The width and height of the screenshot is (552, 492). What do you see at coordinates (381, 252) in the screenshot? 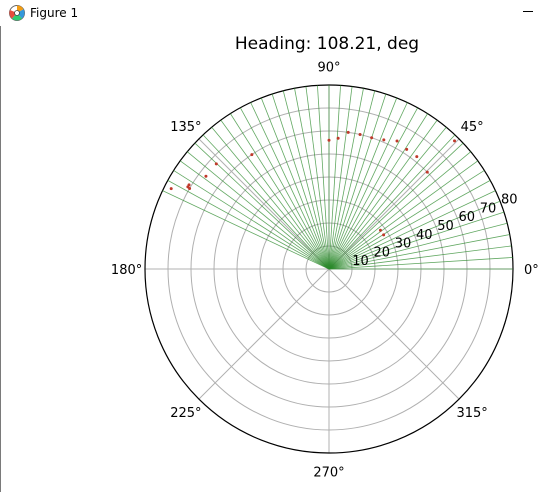
I see `r-tick-label: 20` at bounding box center [381, 252].